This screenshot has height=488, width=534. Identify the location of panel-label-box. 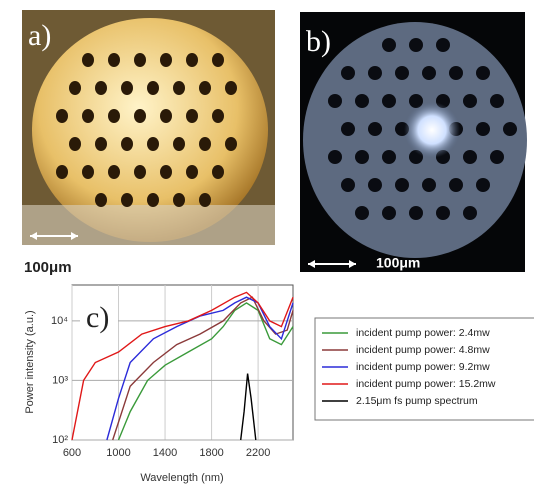
(99, 318).